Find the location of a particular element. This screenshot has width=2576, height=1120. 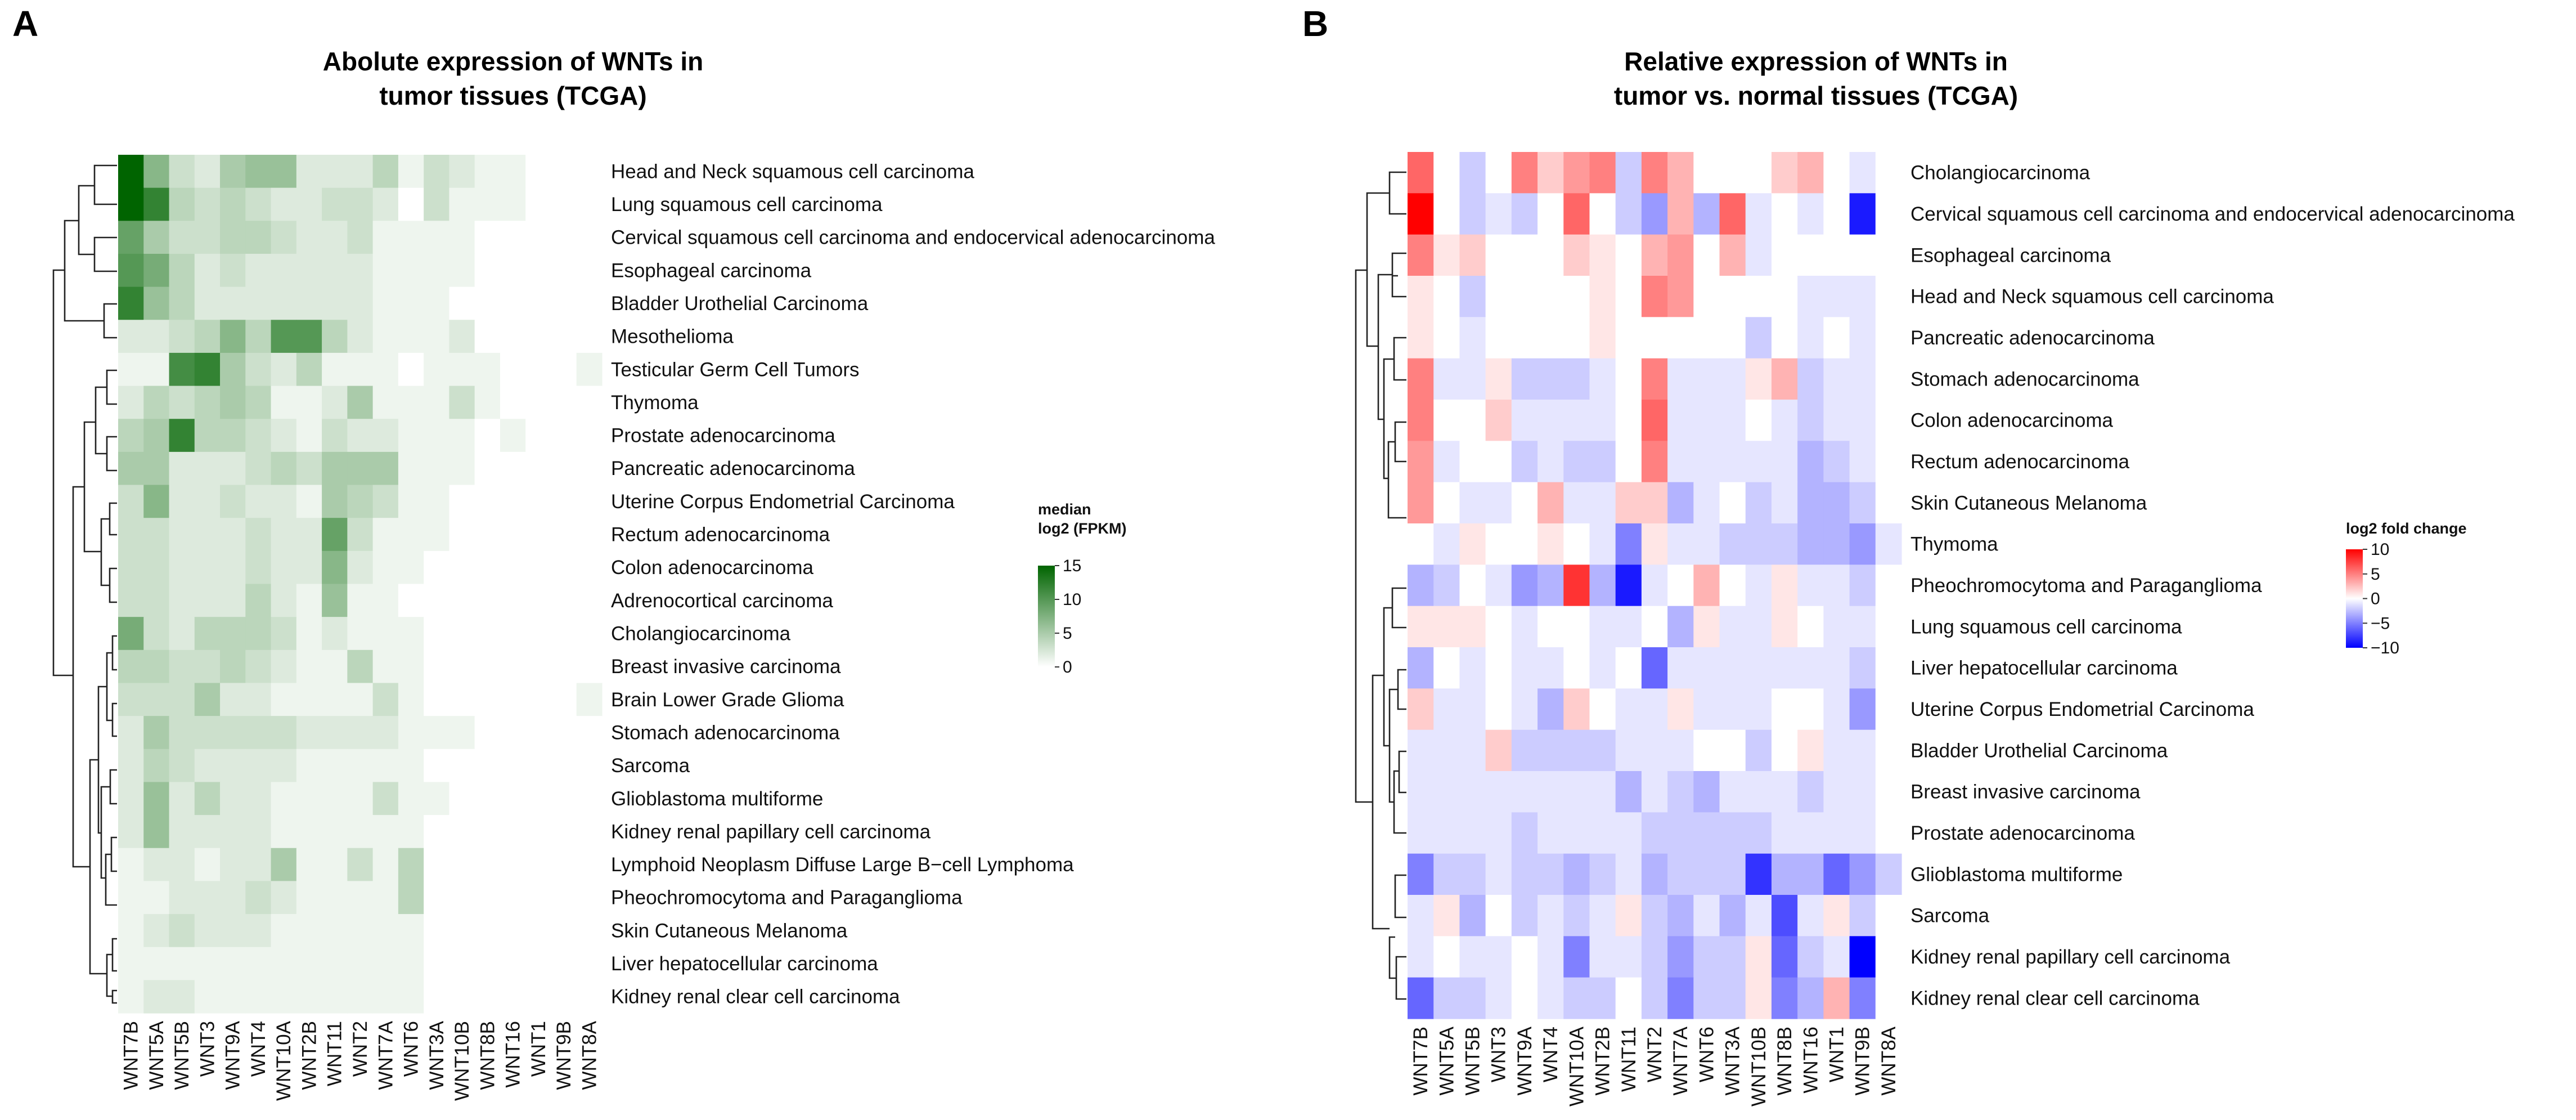

chart-title-a-line2: tumor tissues (TCGA) is located at coordinates (512, 95).